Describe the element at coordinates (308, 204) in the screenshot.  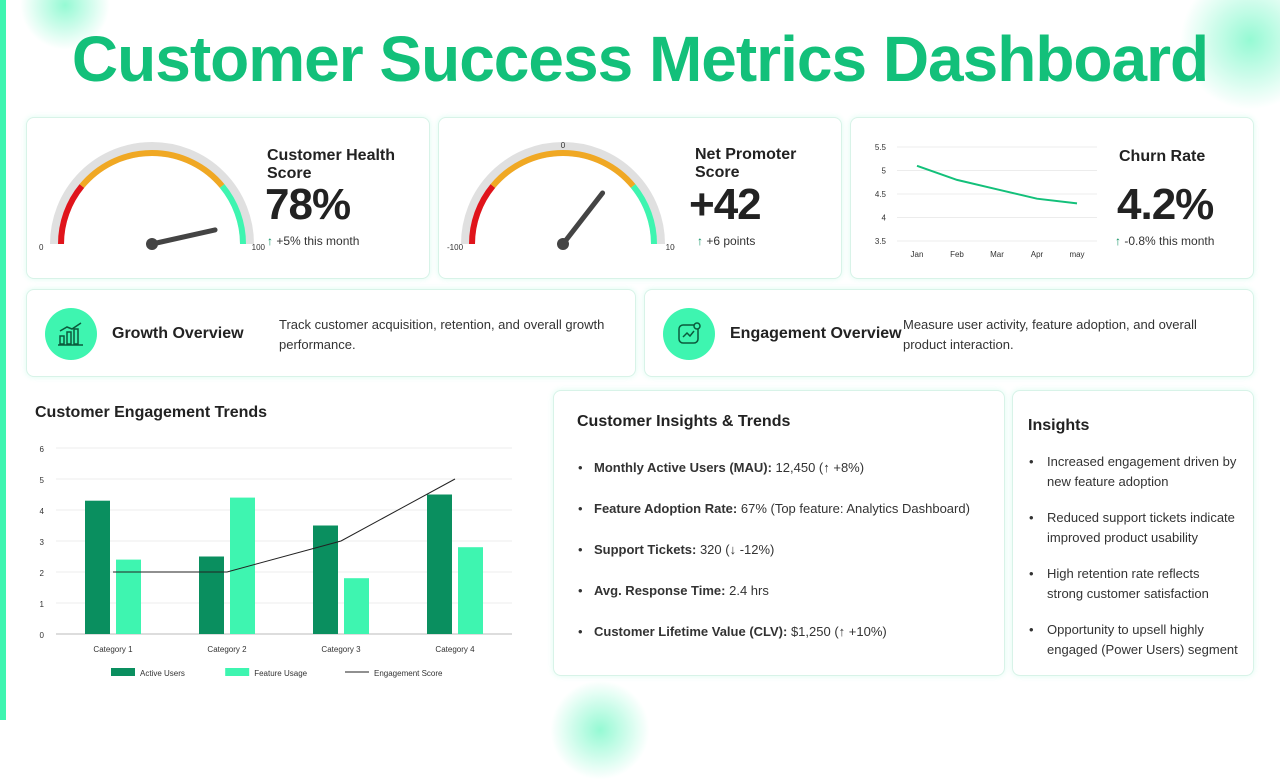
I see `kpi-value: 78%` at that location.